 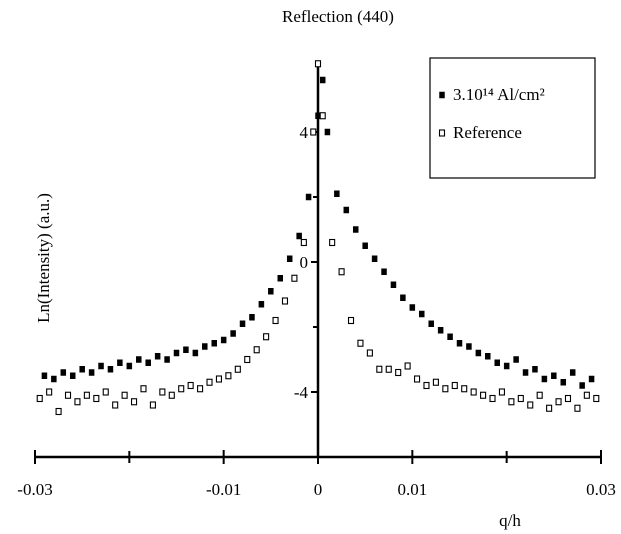 I want to click on y-tick-label: -4, so click(x=301, y=392).